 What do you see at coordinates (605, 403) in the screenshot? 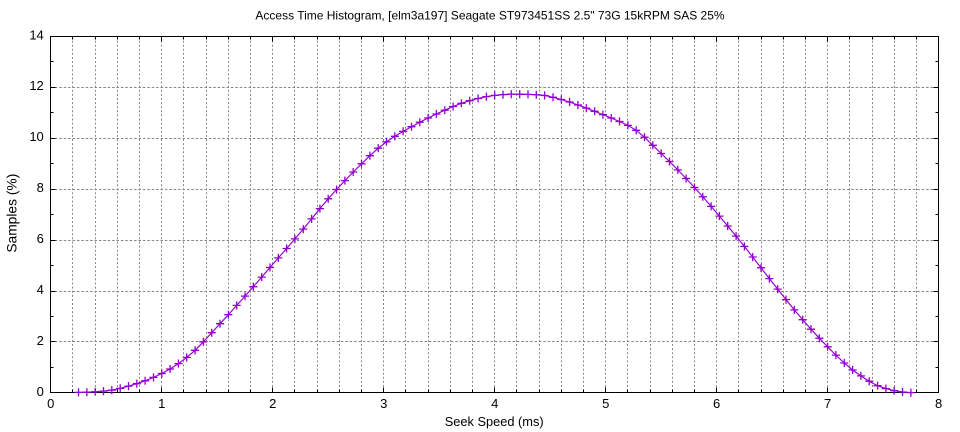
I see `svg-text: 5` at bounding box center [605, 403].